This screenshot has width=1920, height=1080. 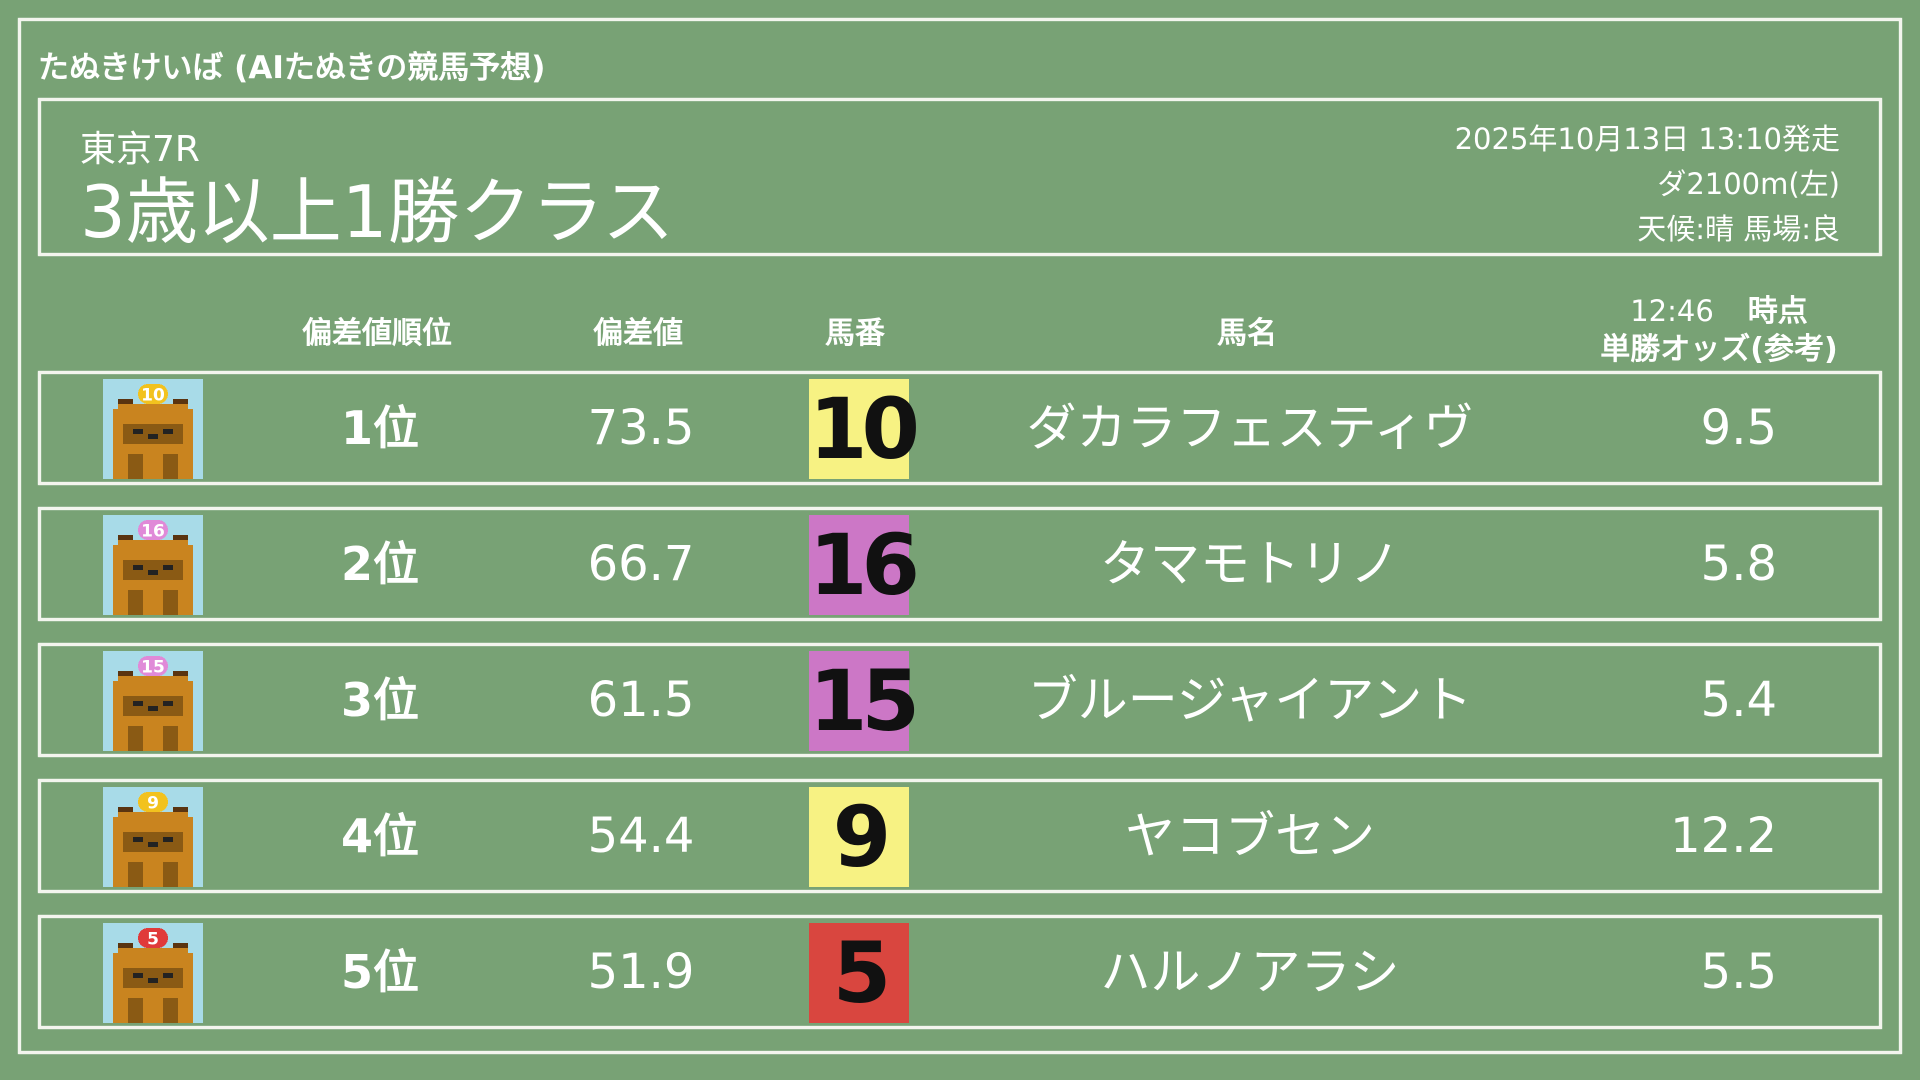 What do you see at coordinates (380, 972) in the screenshot?
I see `rank: 5位` at bounding box center [380, 972].